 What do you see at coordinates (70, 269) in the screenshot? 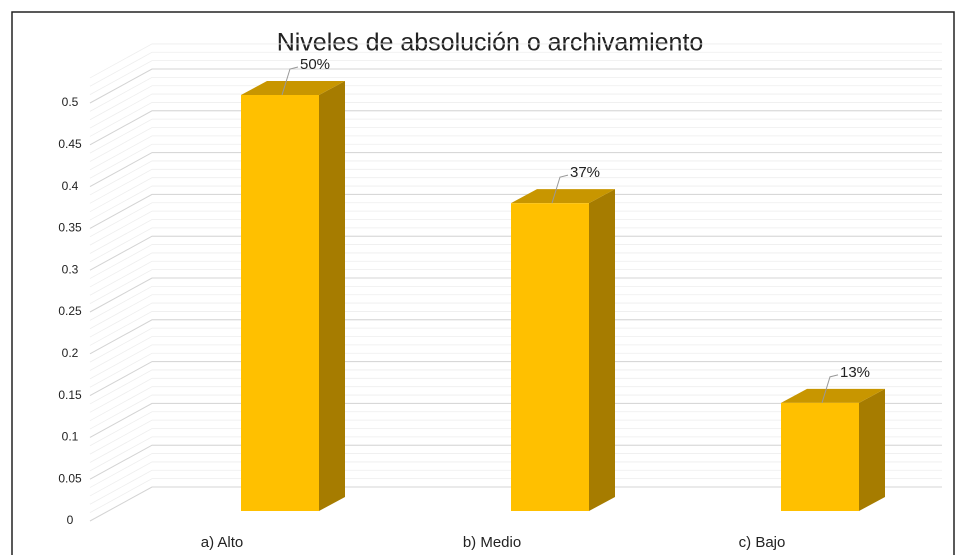
I see `y-tick-label: 0.3` at bounding box center [70, 269].